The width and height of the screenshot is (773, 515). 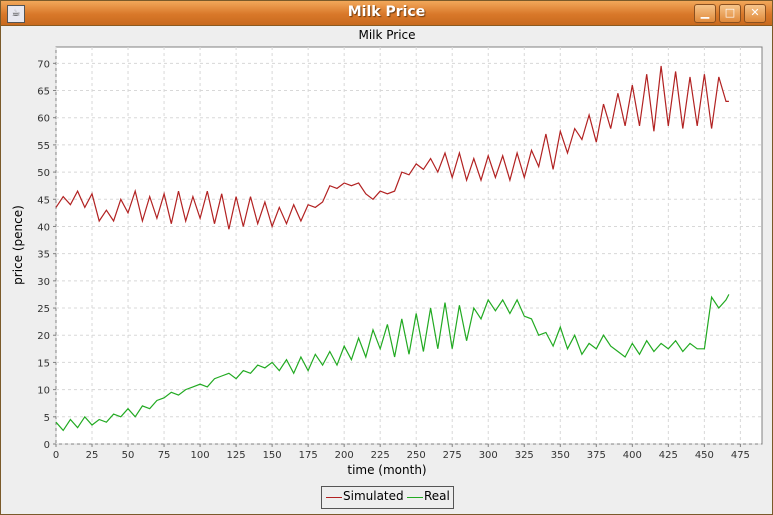 I want to click on x-tick-label: 450, so click(x=704, y=455).